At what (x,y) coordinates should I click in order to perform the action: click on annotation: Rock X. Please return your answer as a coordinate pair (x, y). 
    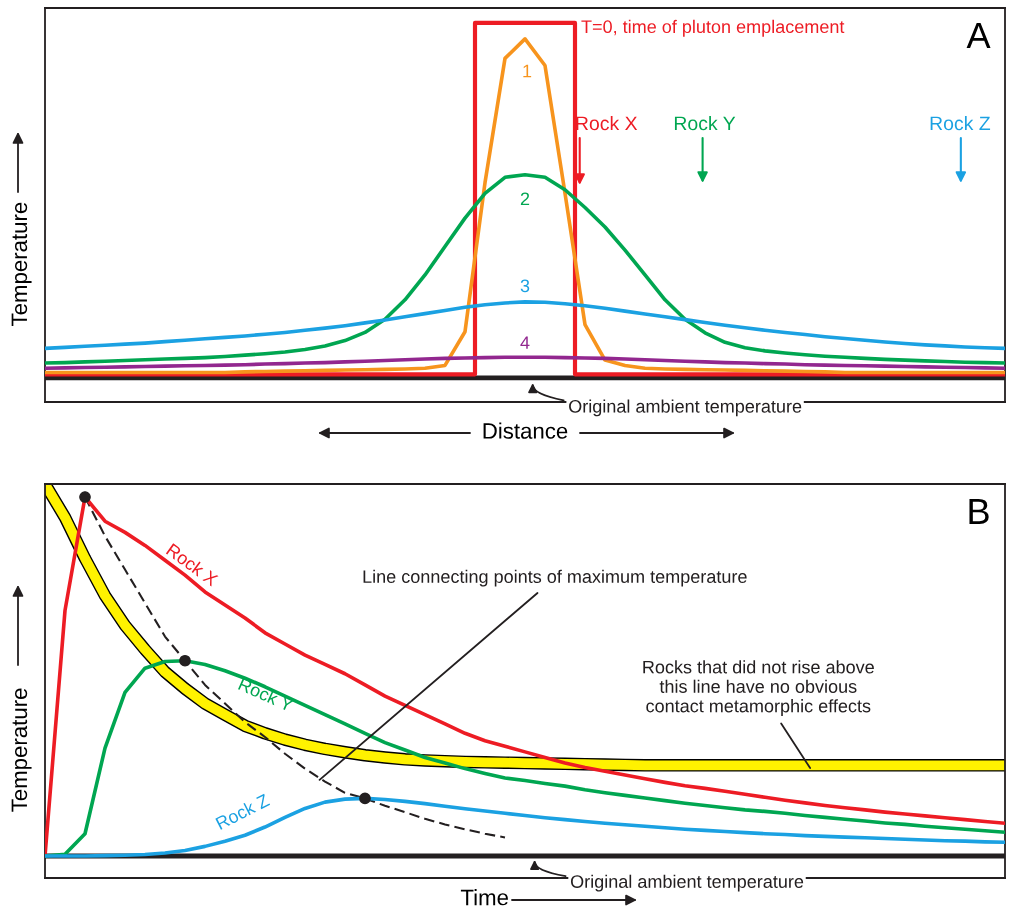
    Looking at the image, I should click on (607, 123).